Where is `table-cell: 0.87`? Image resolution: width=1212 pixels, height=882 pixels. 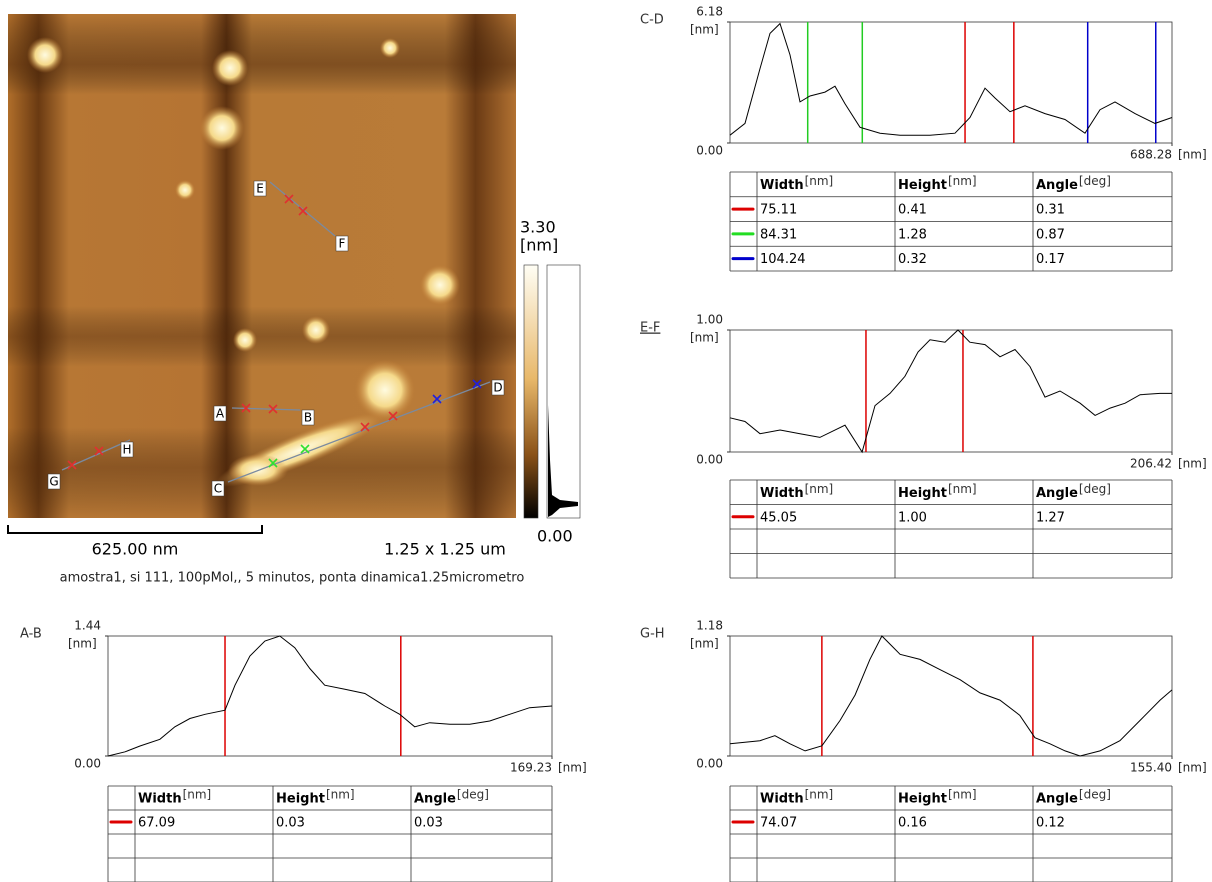
table-cell: 0.87 is located at coordinates (1050, 234).